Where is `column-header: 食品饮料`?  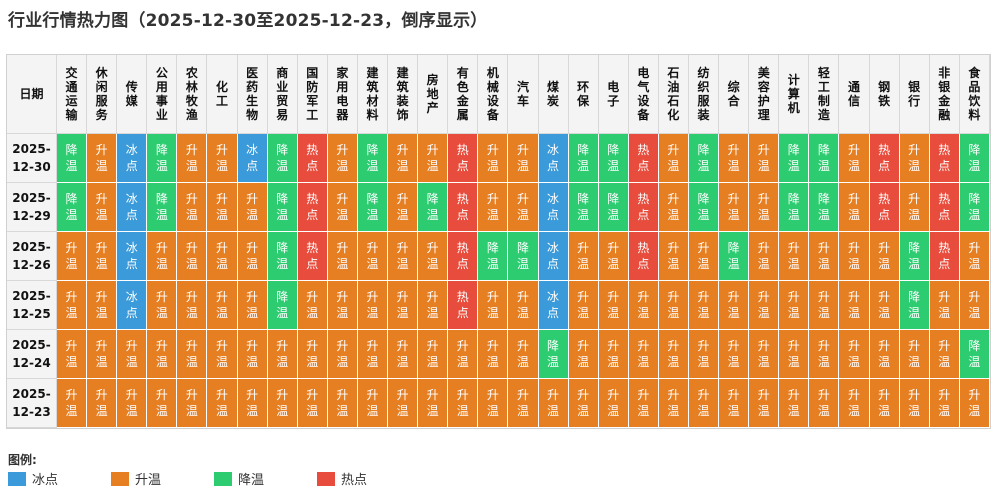 column-header: 食品饮料 is located at coordinates (974, 94).